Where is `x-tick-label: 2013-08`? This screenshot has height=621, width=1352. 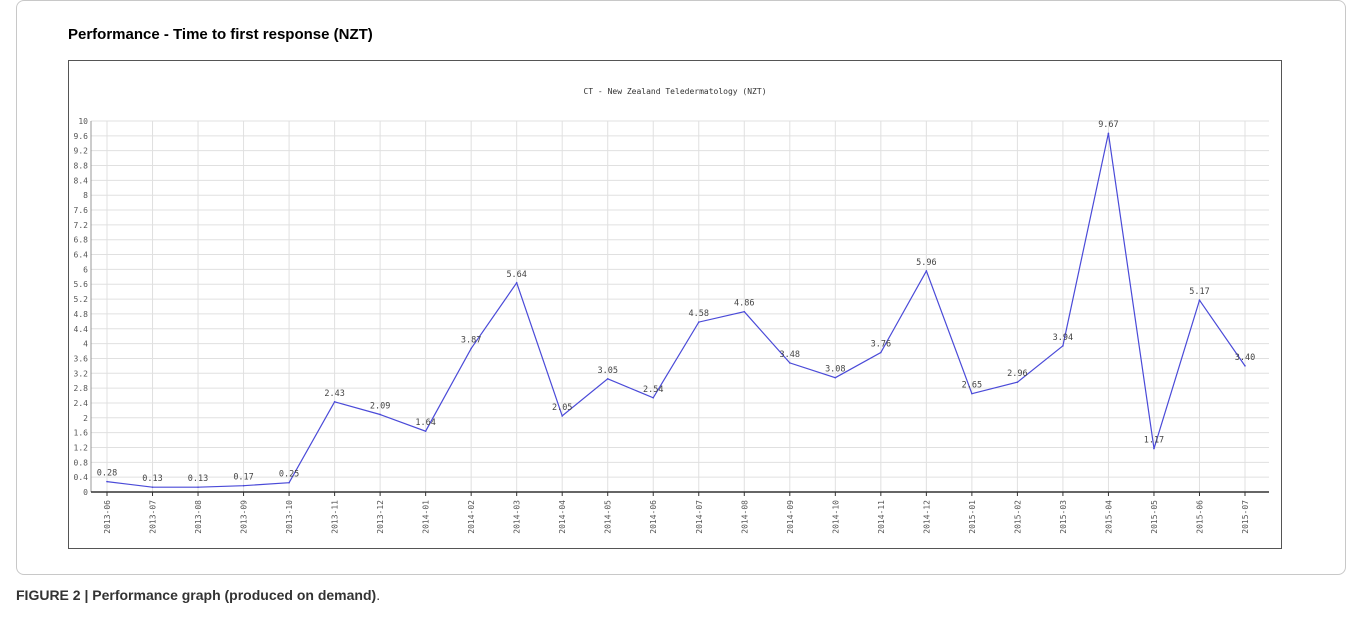
x-tick-label: 2013-08 is located at coordinates (198, 517).